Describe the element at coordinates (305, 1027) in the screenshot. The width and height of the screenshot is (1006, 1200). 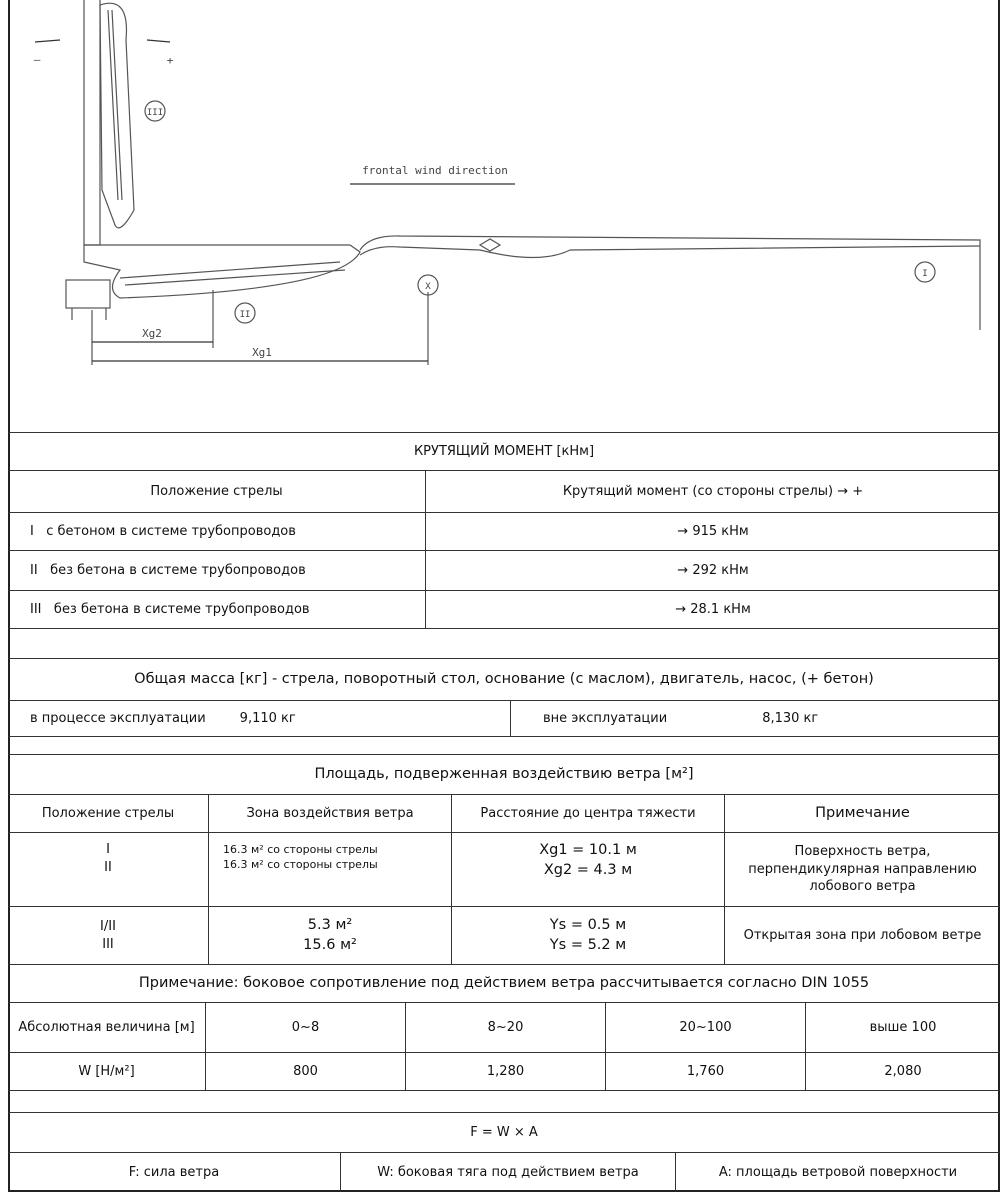
I see `height-range: 0~8` at that location.